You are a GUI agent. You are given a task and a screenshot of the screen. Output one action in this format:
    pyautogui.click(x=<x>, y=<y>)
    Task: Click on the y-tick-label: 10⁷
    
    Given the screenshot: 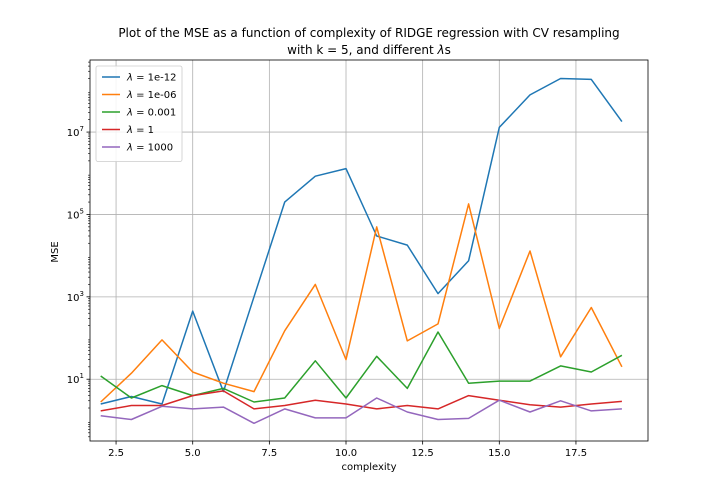 What is the action you would take?
    pyautogui.click(x=75, y=132)
    